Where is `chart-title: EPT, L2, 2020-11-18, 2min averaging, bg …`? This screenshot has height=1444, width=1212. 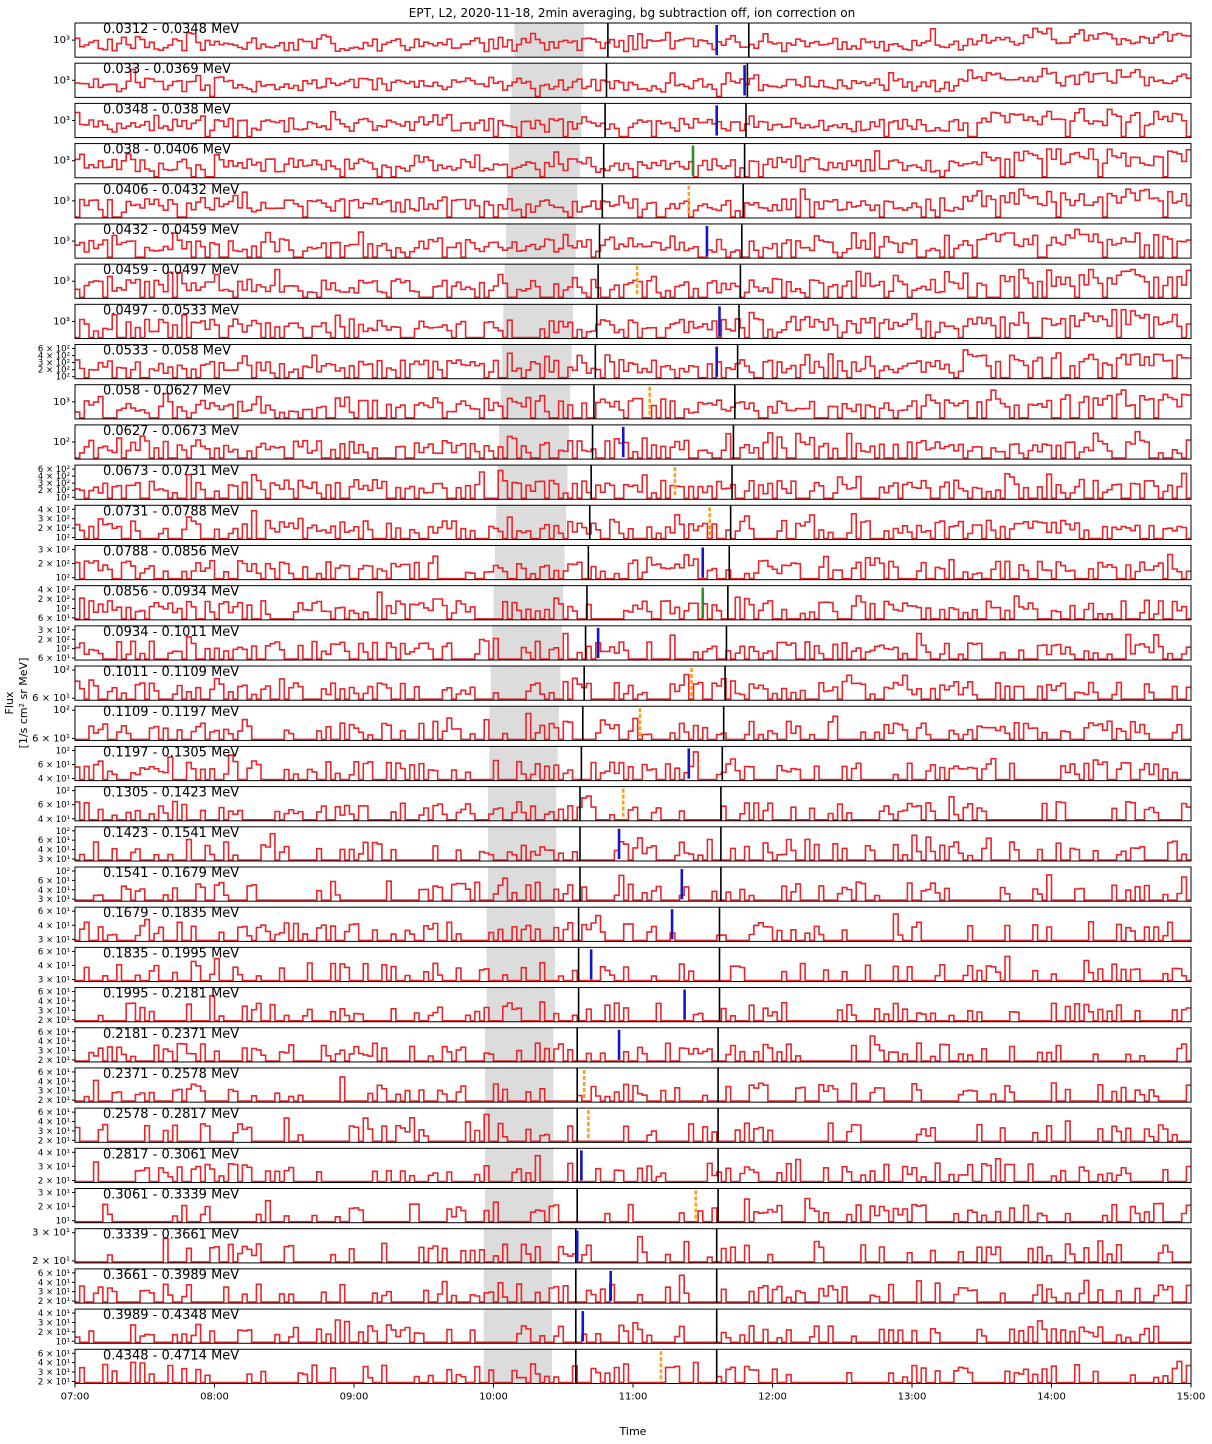
chart-title: EPT, L2, 2020-11-18, 2min averaging, bg … is located at coordinates (632, 13).